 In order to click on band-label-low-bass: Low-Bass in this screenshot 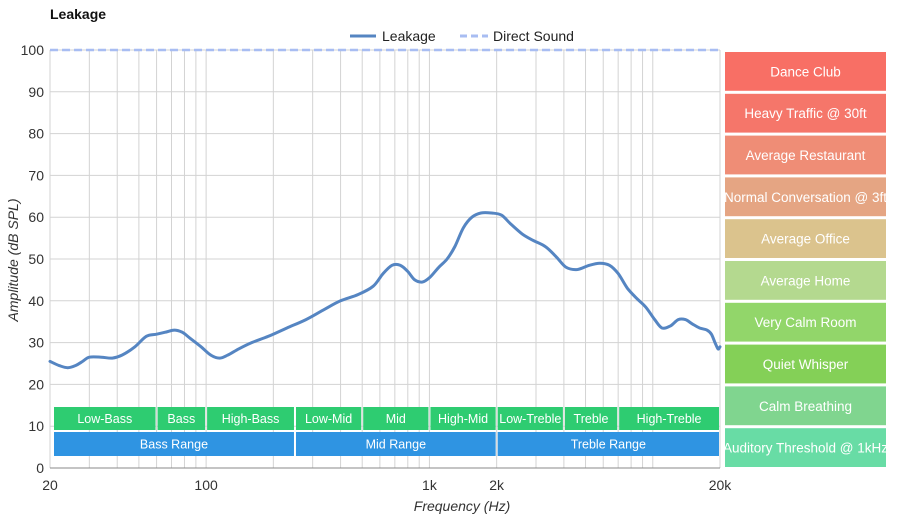, I will do `click(104, 419)`.